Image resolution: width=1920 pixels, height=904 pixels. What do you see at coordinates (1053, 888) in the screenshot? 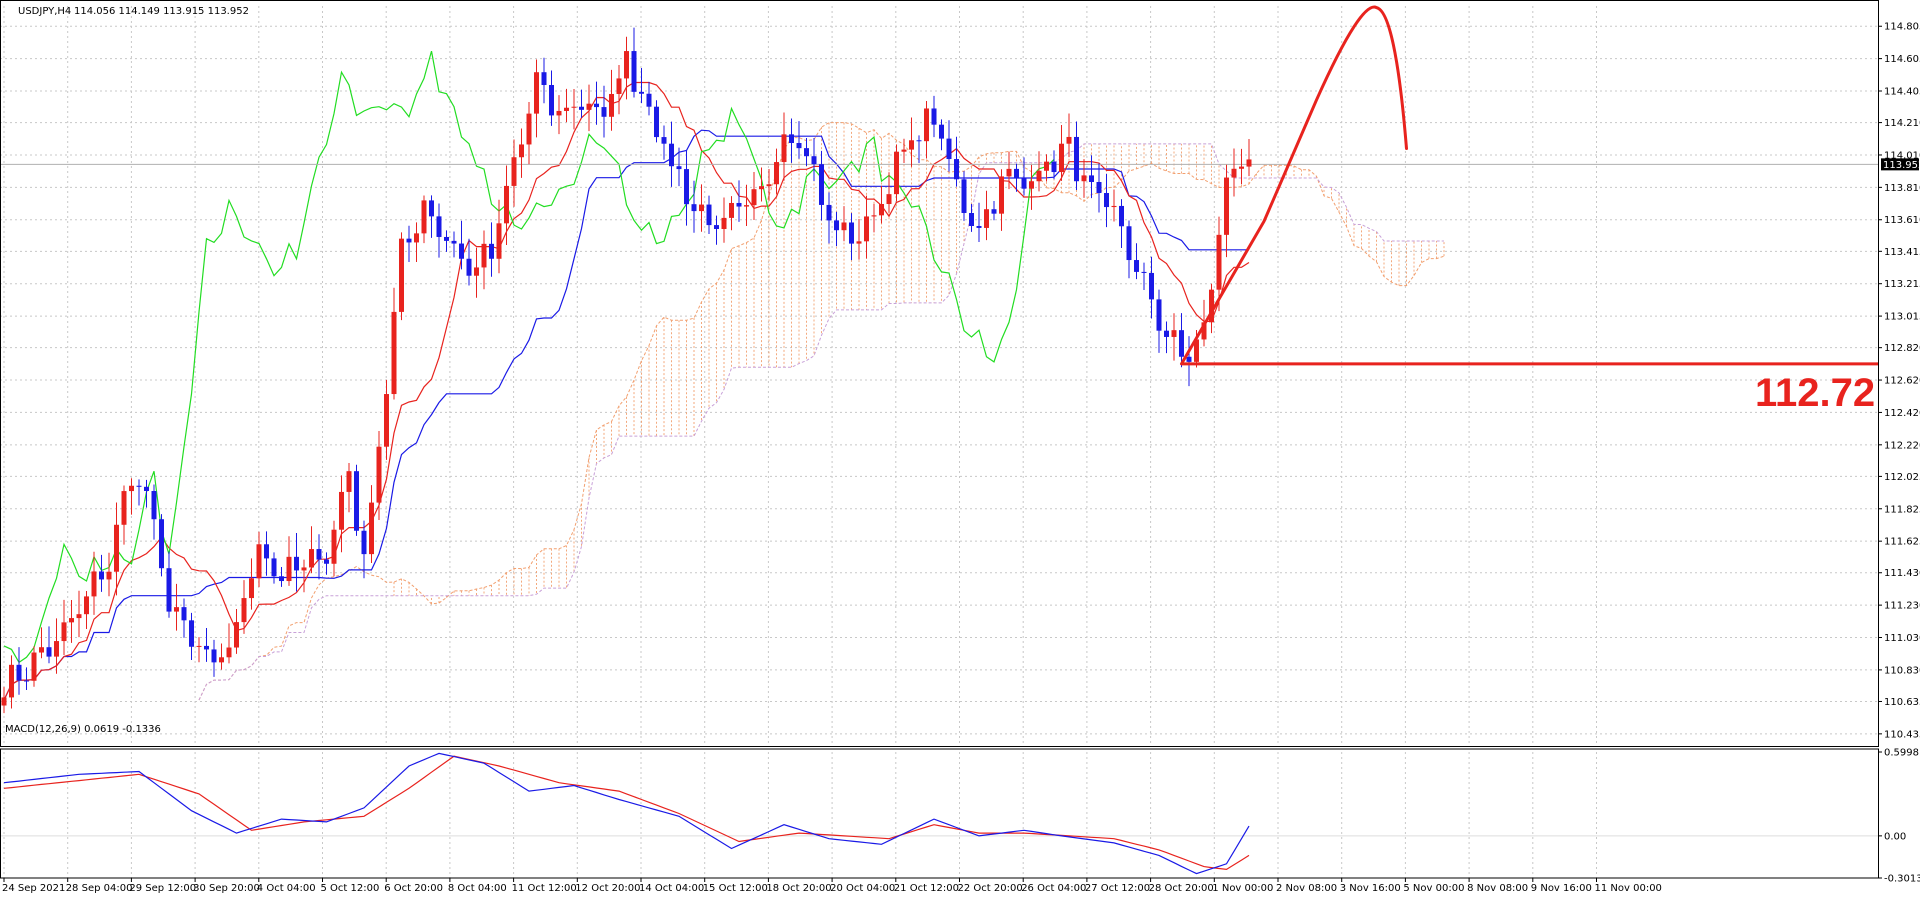
I see `x-tick-label: 26 Oct 04:00` at bounding box center [1053, 888].